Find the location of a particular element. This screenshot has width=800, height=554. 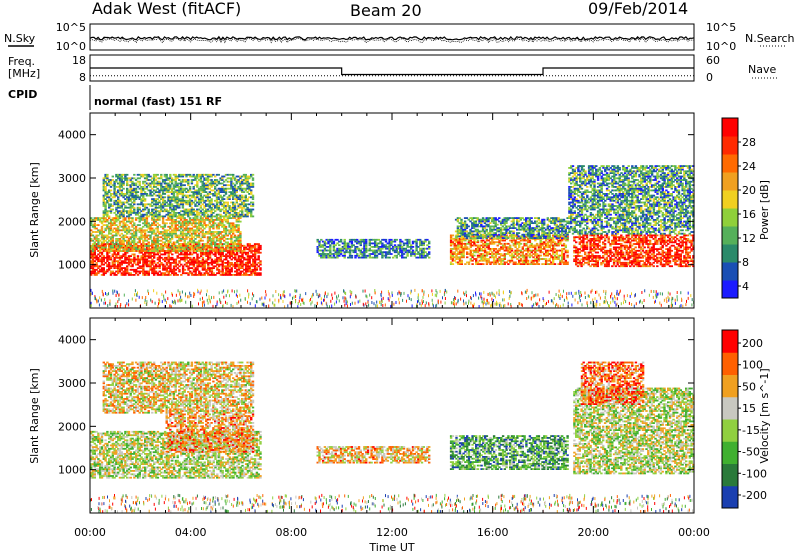

noise-right-tick-top: 10^5 is located at coordinates (721, 27).